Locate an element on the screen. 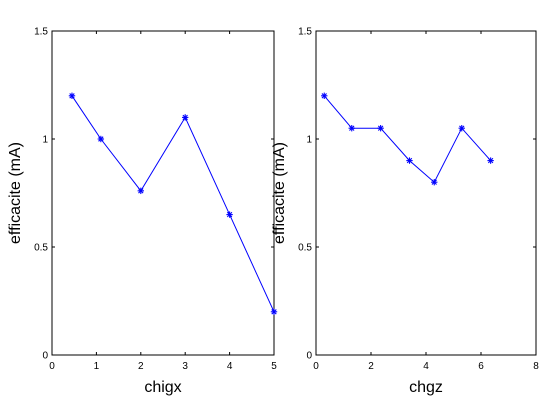 The image size is (553, 420). x-tick-label: 5 is located at coordinates (274, 366).